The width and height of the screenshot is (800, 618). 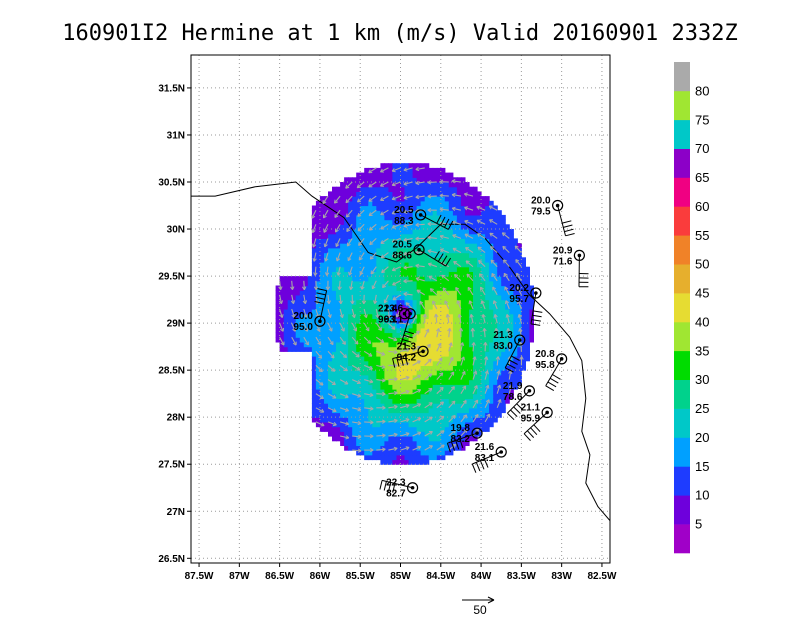 I want to click on wind-barb-staff, so click(x=397, y=484).